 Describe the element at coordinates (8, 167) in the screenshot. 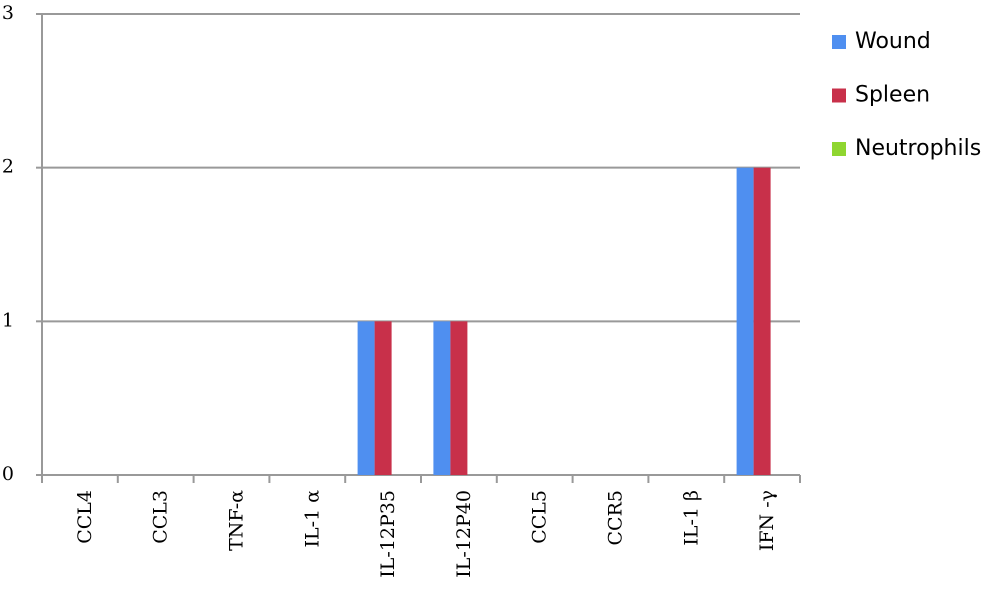

I see `y-tick-label: 2` at that location.